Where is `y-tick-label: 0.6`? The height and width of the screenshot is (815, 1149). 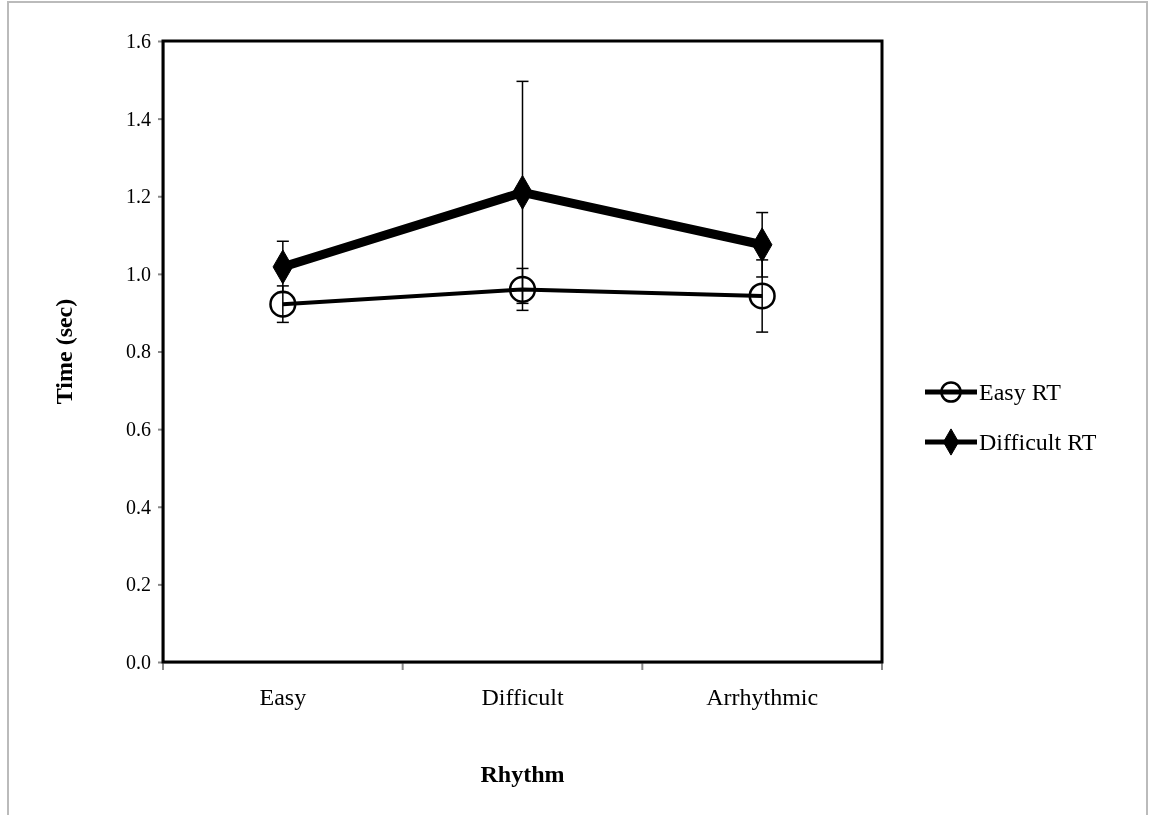 y-tick-label: 0.6 is located at coordinates (138, 429).